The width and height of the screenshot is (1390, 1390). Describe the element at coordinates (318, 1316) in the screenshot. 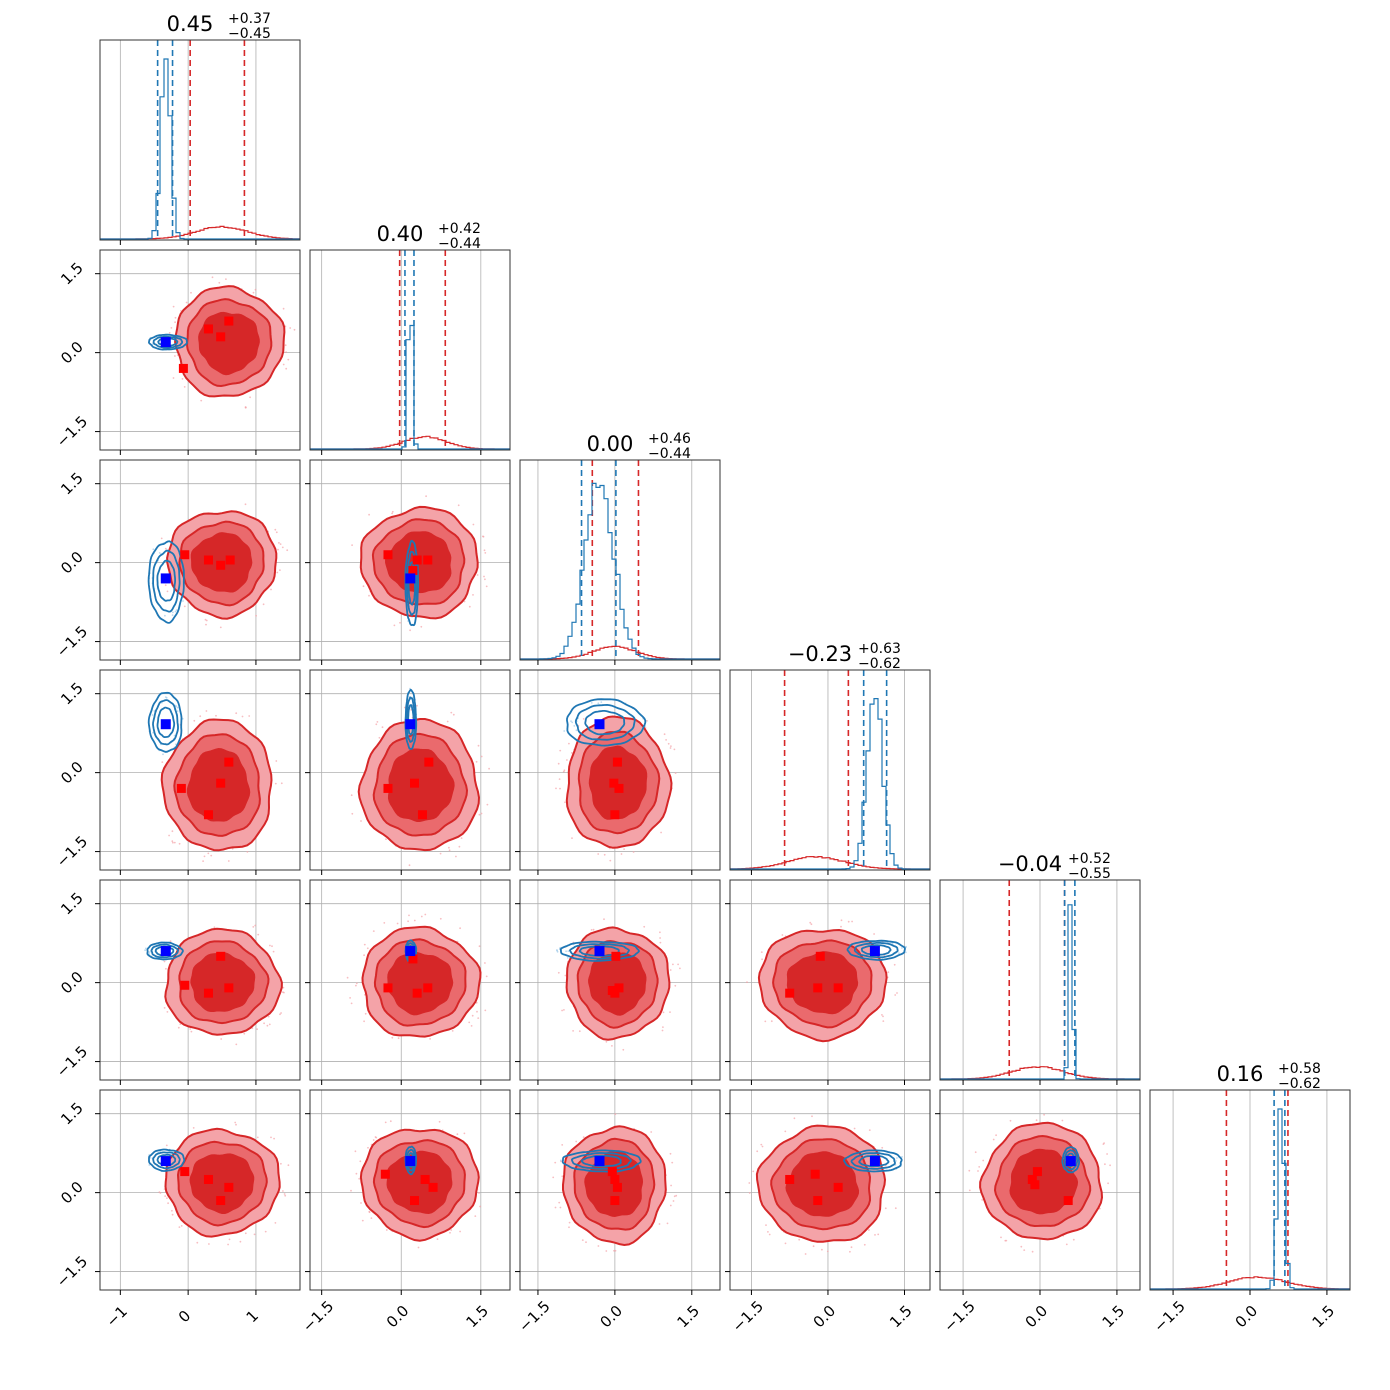

I see `x-tick-label: −1.5` at that location.